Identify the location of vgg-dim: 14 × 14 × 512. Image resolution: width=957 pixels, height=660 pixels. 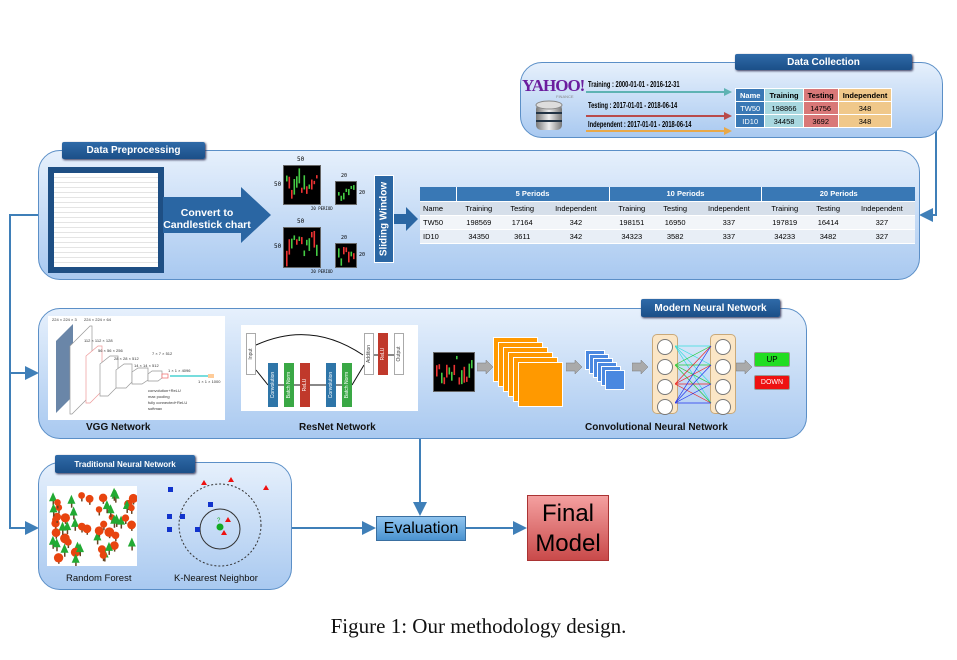
(146, 365).